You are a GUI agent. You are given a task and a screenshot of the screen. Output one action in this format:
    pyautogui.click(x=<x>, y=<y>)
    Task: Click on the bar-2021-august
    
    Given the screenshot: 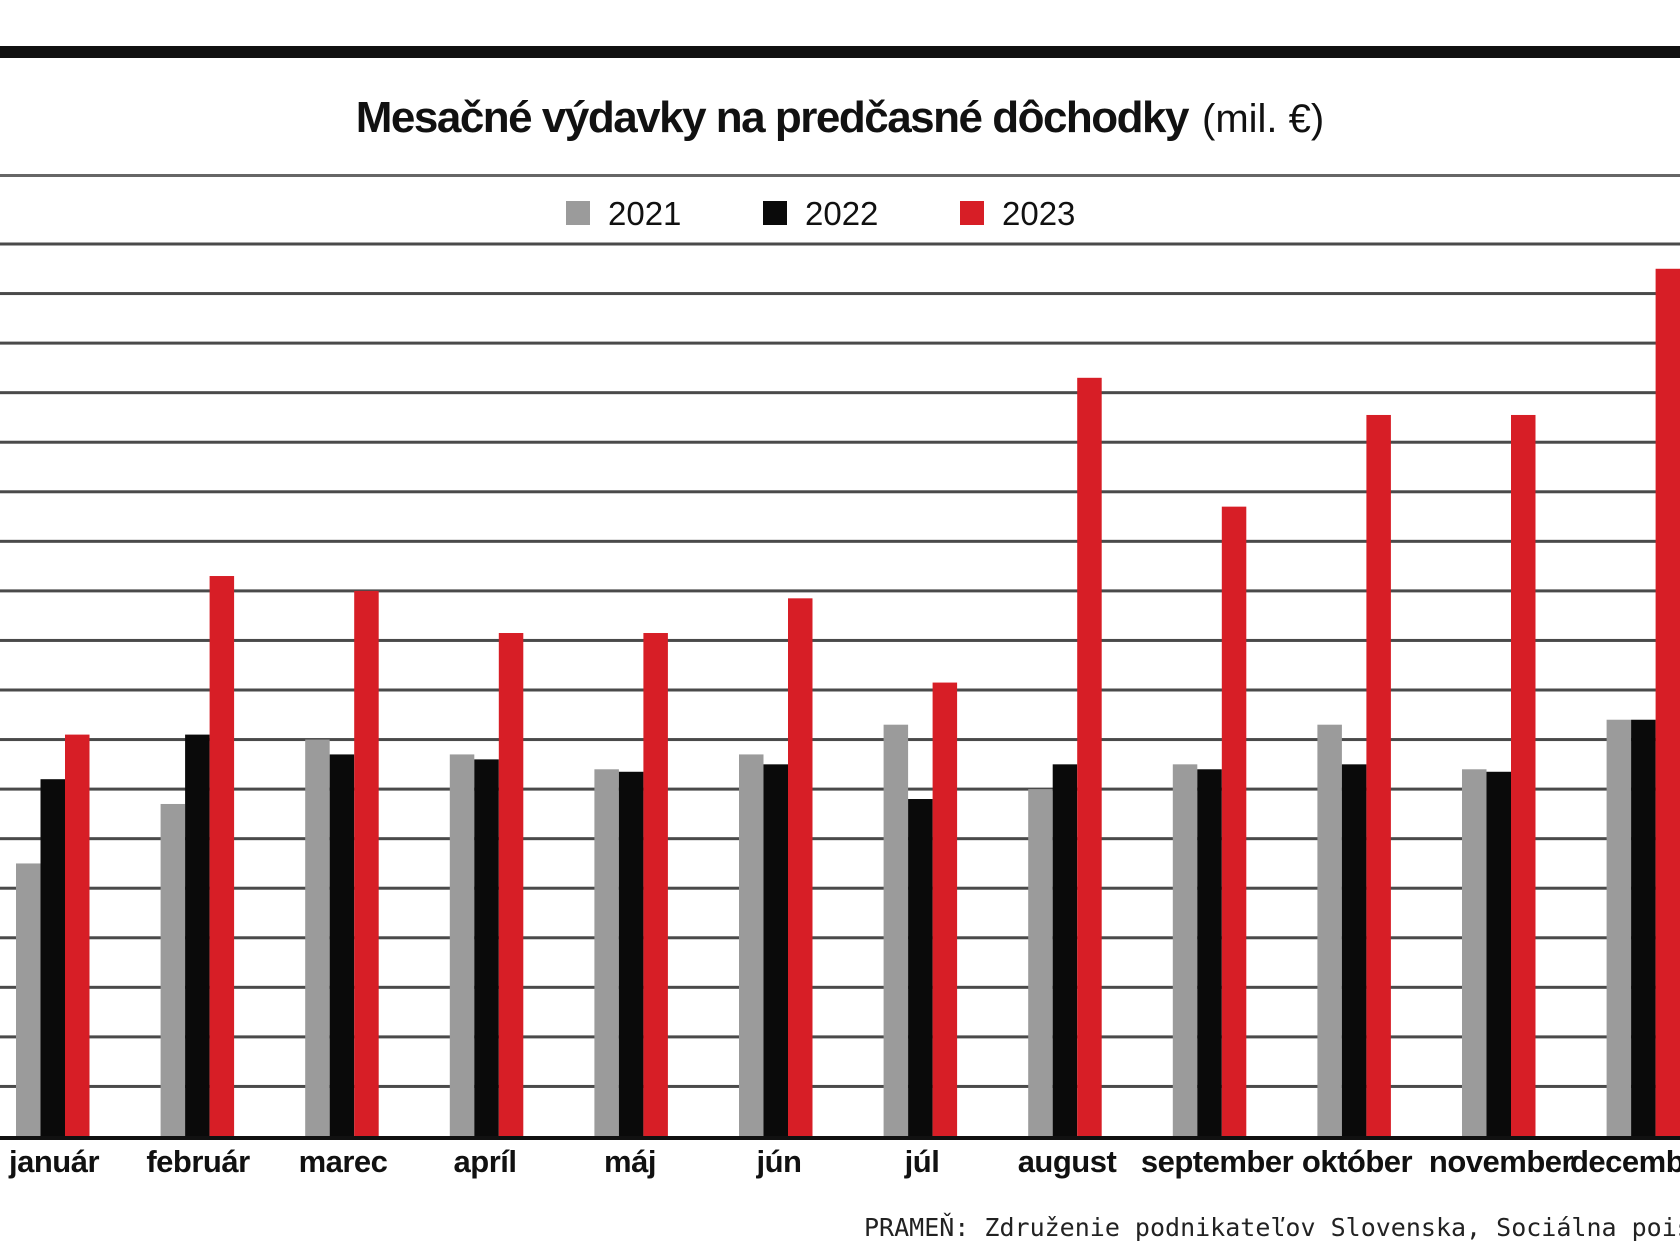 What is the action you would take?
    pyautogui.click(x=1040, y=962)
    